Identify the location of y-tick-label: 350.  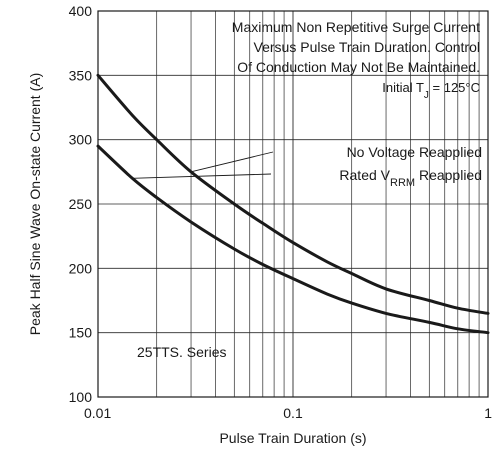
(81, 75).